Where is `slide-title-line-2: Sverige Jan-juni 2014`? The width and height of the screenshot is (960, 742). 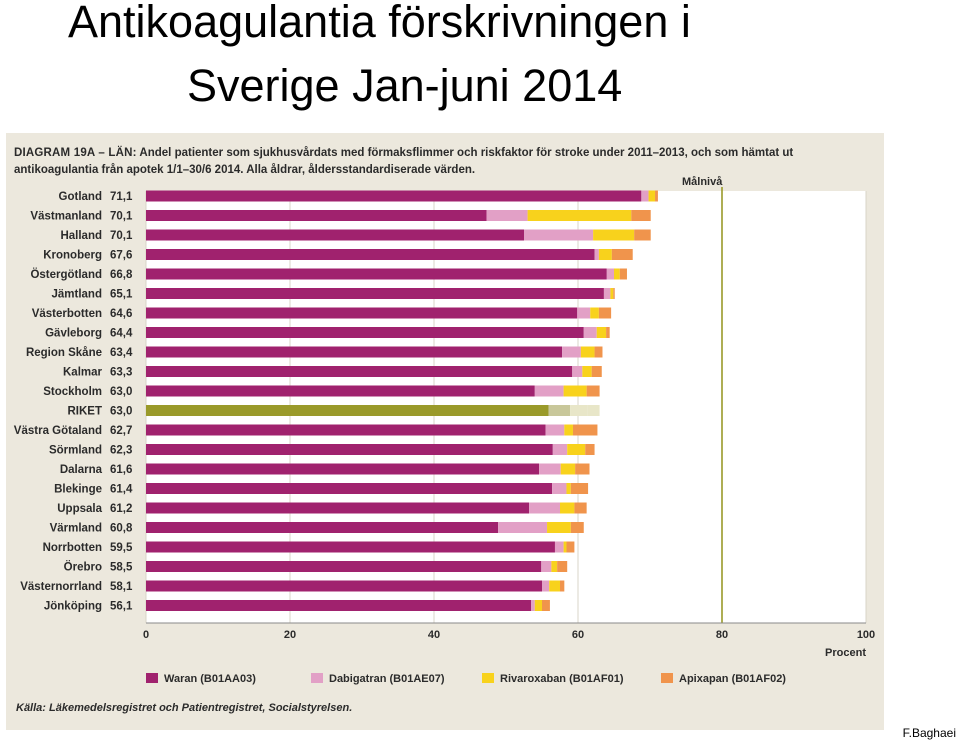 slide-title-line-2: Sverige Jan-juni 2014 is located at coordinates (405, 85).